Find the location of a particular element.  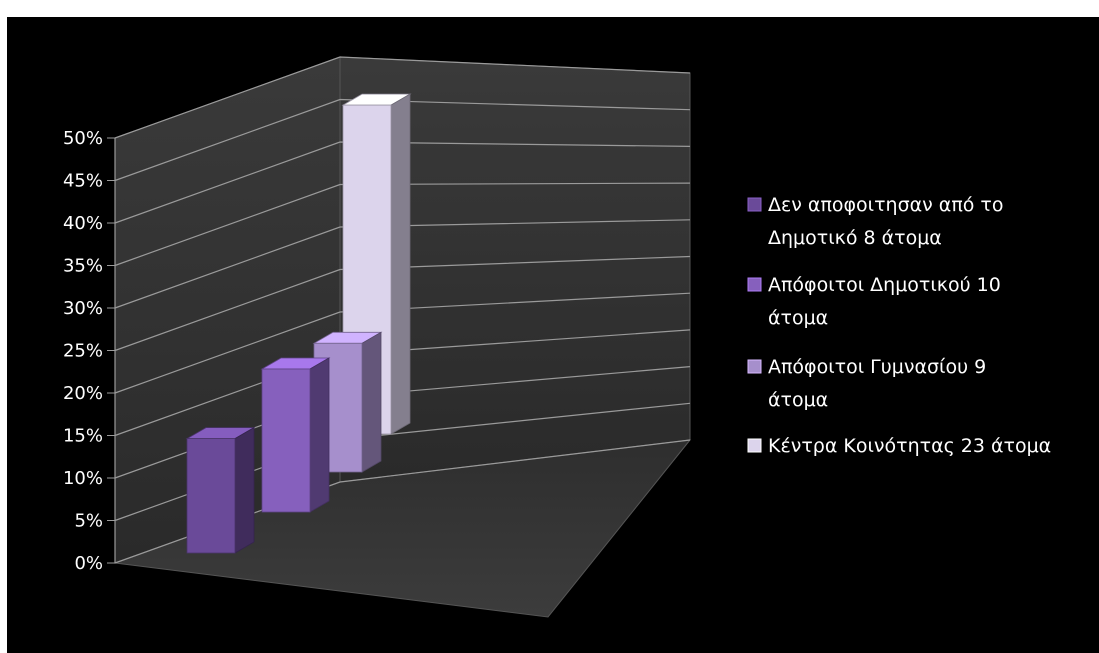

bars is located at coordinates (298, 323).